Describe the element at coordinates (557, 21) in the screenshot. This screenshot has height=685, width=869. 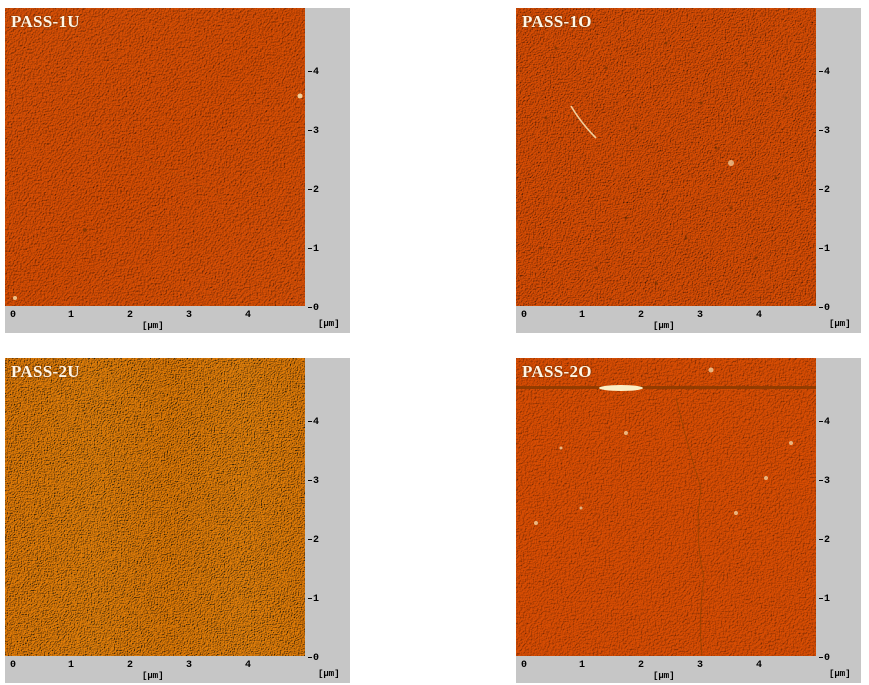
I see `sample-label: PASS-1O` at that location.